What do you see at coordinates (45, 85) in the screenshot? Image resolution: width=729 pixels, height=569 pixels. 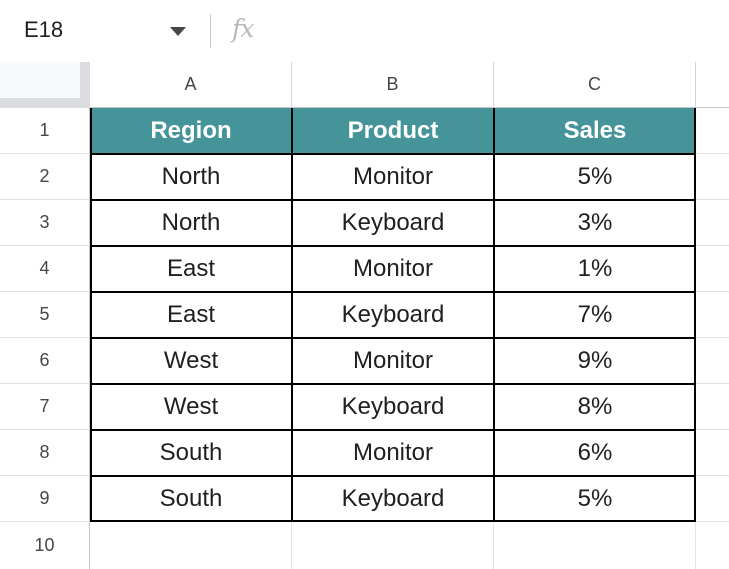 I see `select-all-corner` at bounding box center [45, 85].